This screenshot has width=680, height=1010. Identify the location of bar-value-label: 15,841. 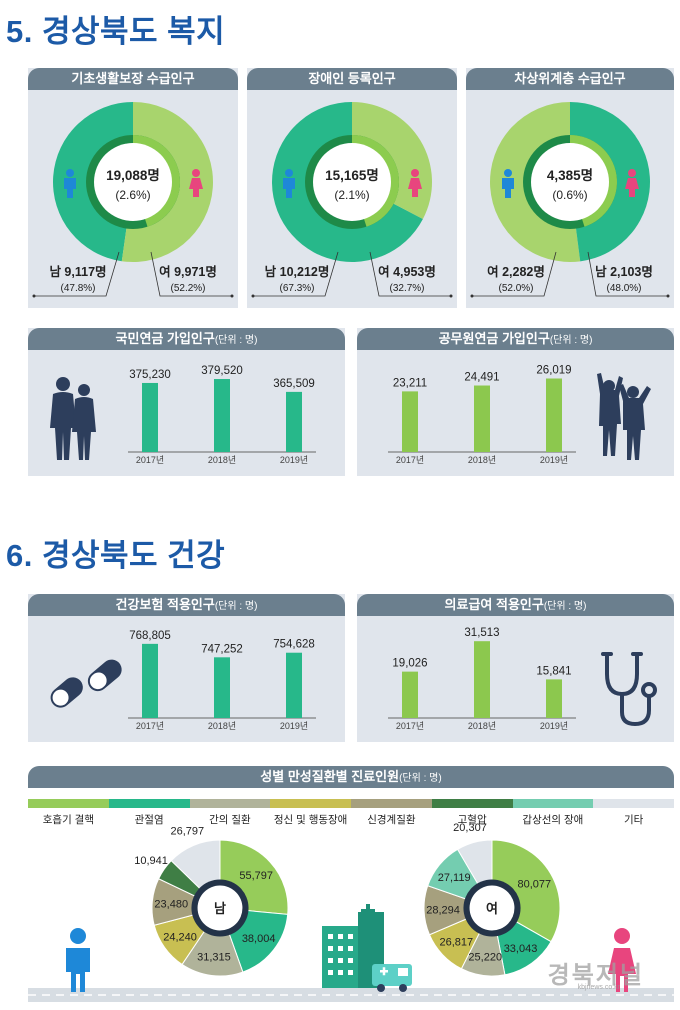
(553, 671).